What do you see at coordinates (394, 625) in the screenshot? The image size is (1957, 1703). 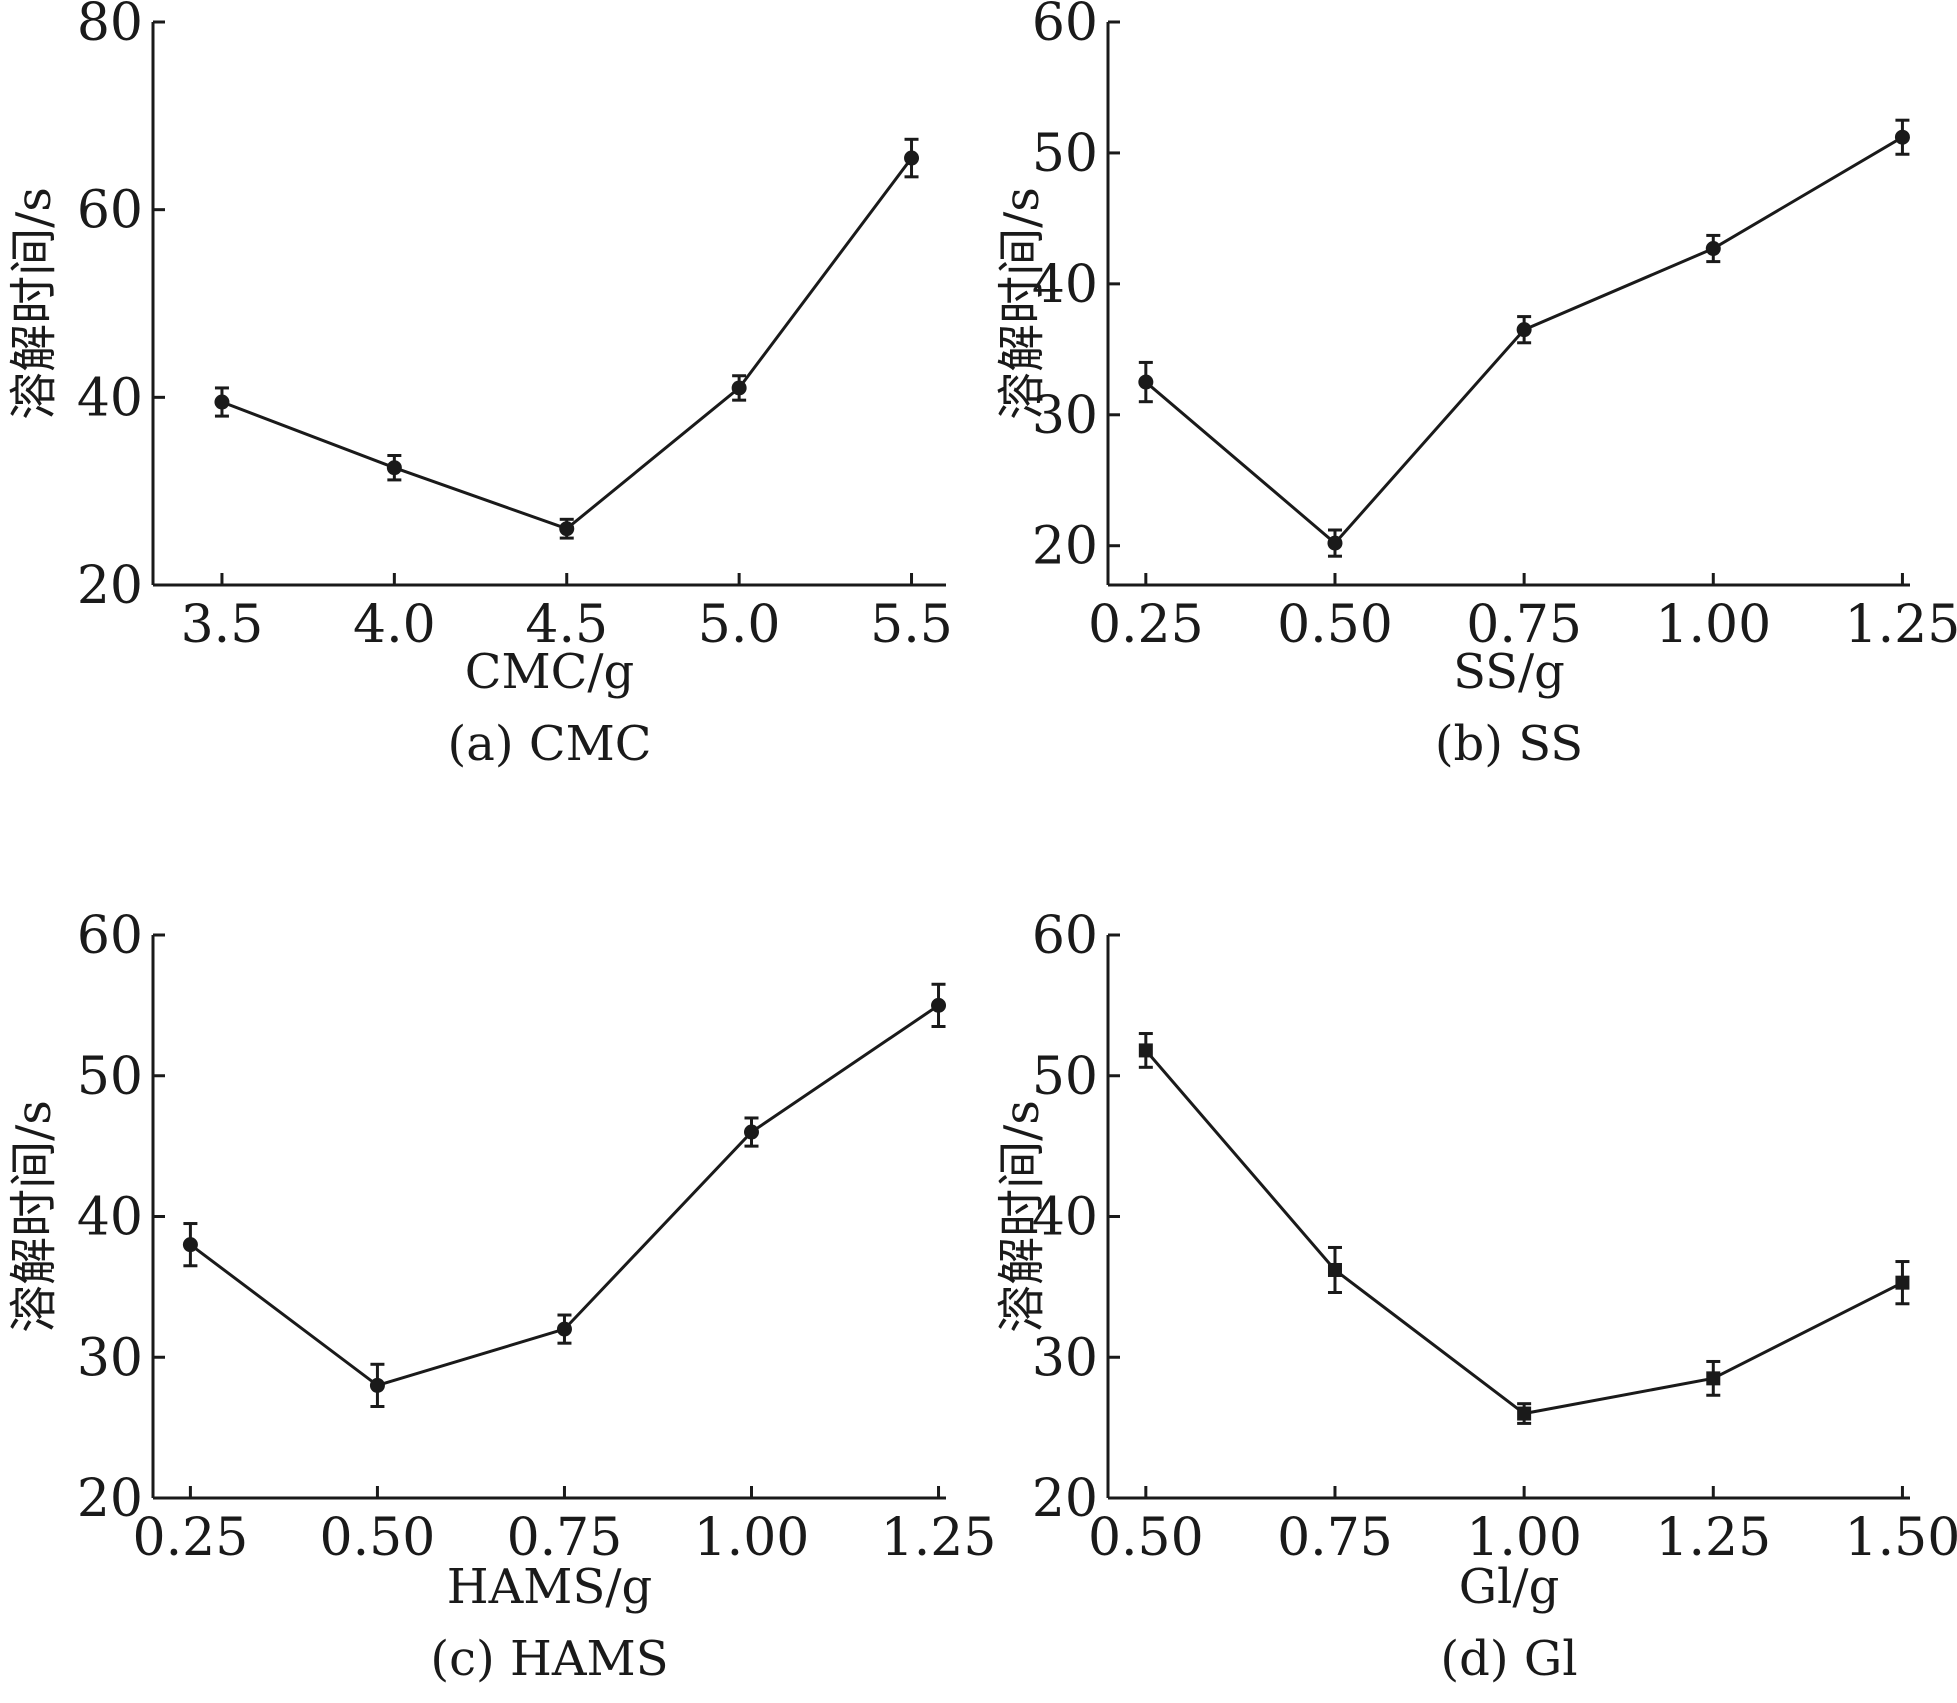 I see `x-tick-label: 4.0` at bounding box center [394, 625].